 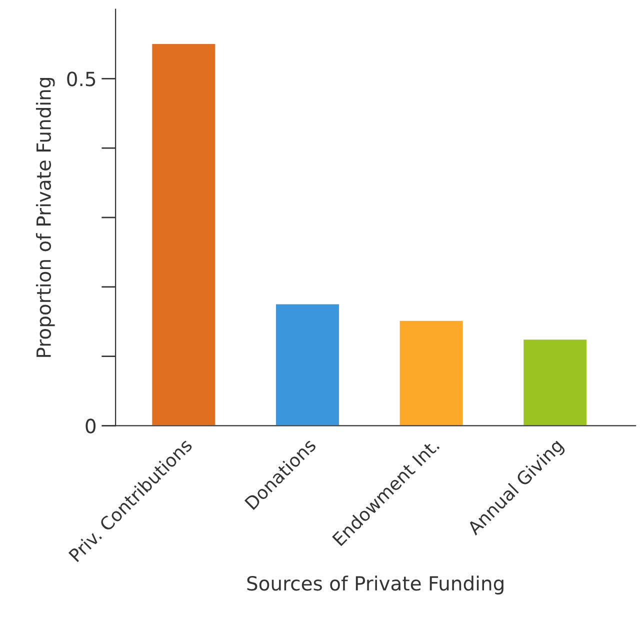 What do you see at coordinates (45, 217) in the screenshot?
I see `y-axis-title: Proportion of Private Funding` at bounding box center [45, 217].